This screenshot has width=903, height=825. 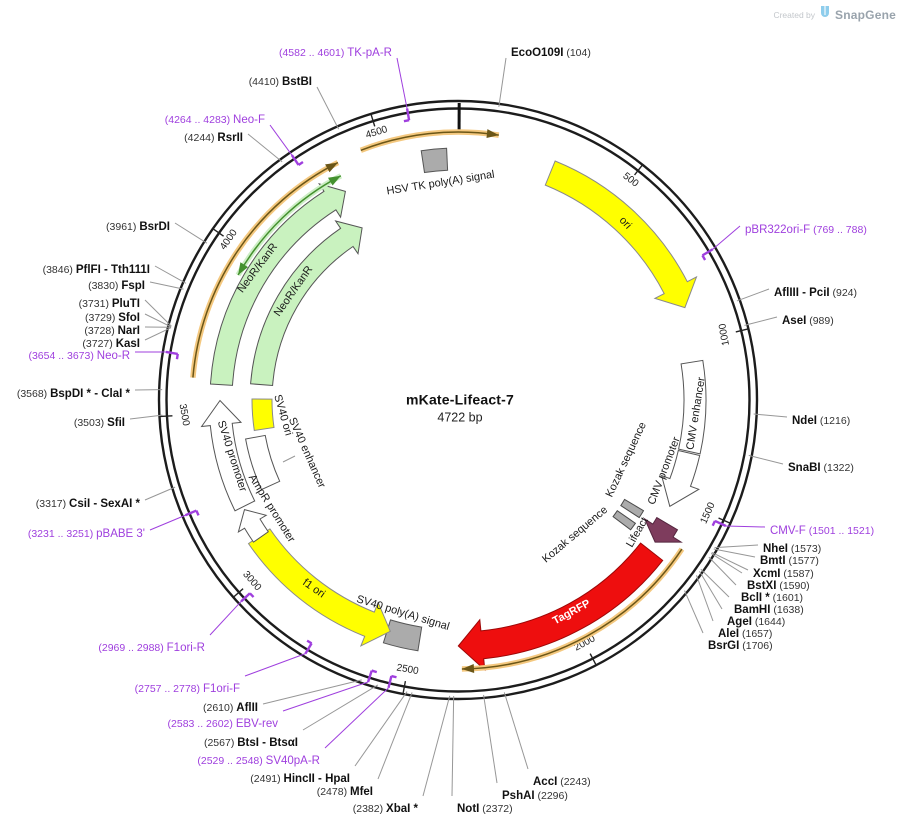 I want to click on tick-label: 2500, so click(x=408, y=669).